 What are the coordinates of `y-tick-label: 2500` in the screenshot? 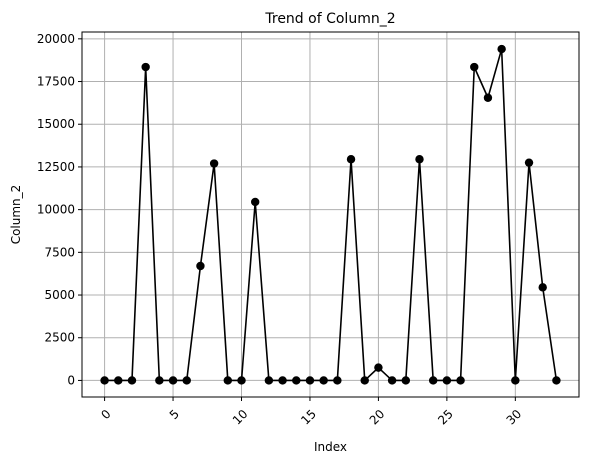 It's located at (59, 338).